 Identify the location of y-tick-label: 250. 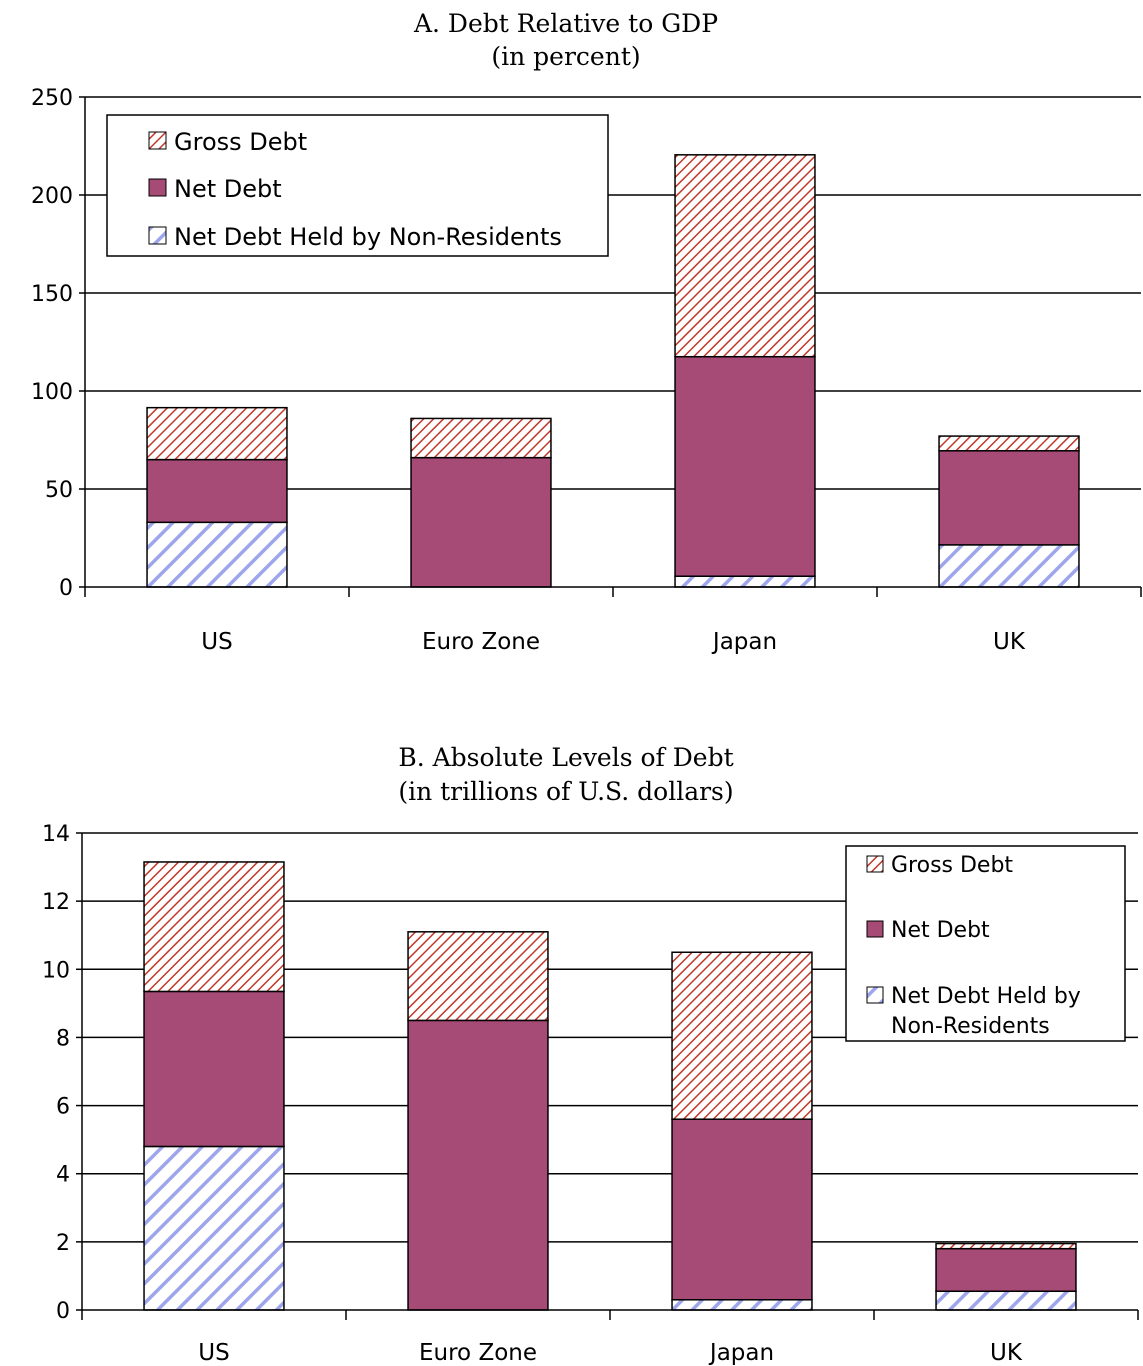
(52, 98).